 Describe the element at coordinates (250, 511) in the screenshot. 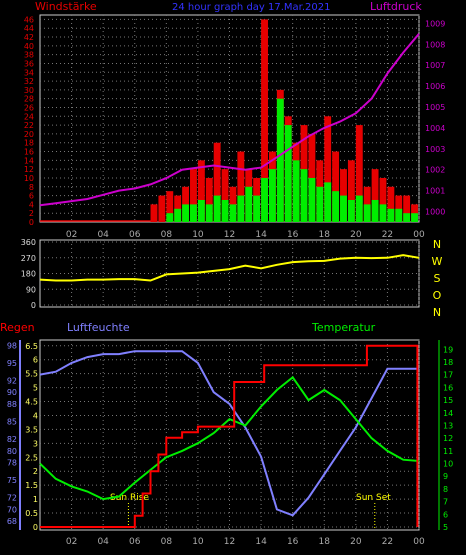

I see `sun-markers: Sun Rise Sun Set` at that location.